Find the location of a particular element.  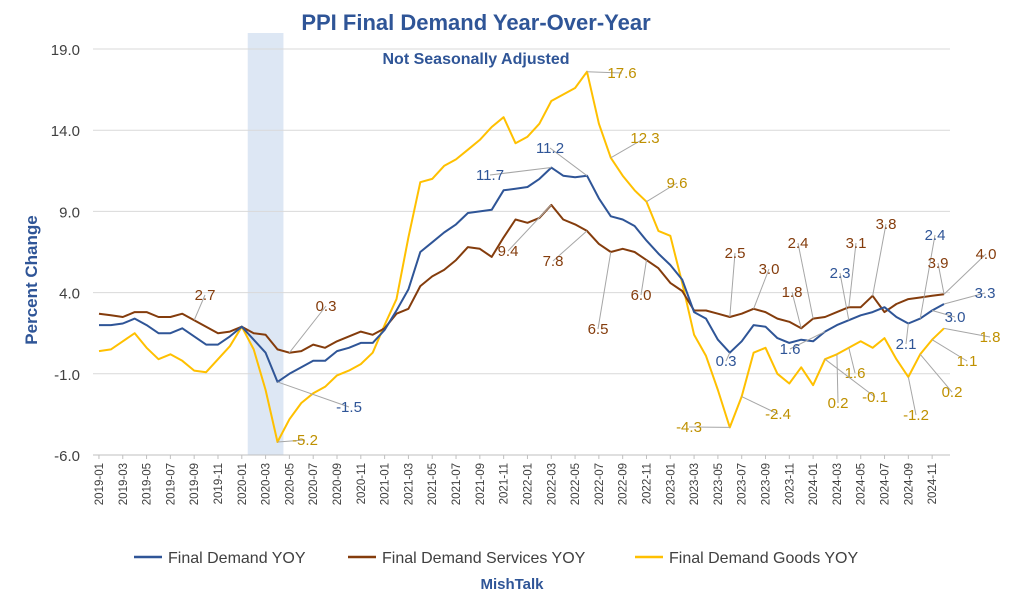

final-demand-annotation: 11.7 is located at coordinates (490, 175).